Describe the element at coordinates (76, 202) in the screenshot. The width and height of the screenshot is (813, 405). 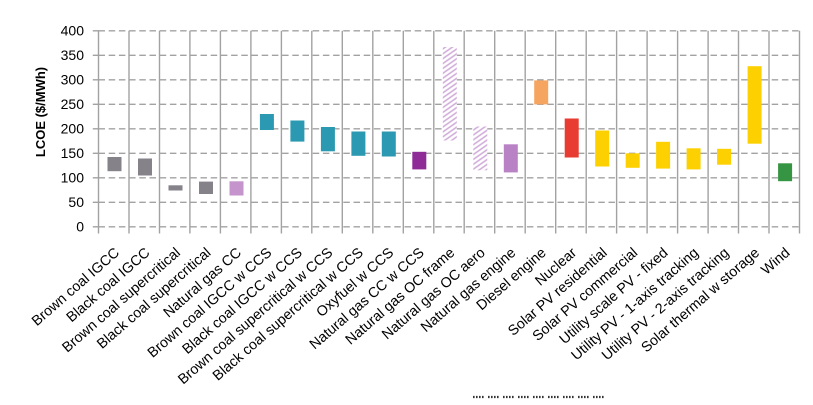
I see `svg-text: 50` at that location.